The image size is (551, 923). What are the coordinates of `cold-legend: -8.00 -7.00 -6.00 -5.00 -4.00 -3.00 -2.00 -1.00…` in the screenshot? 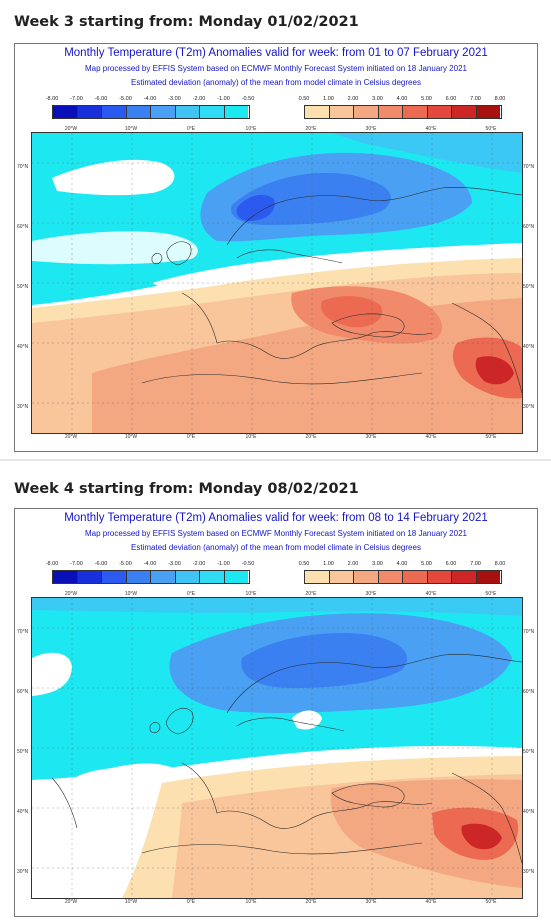 It's located at (150, 111).